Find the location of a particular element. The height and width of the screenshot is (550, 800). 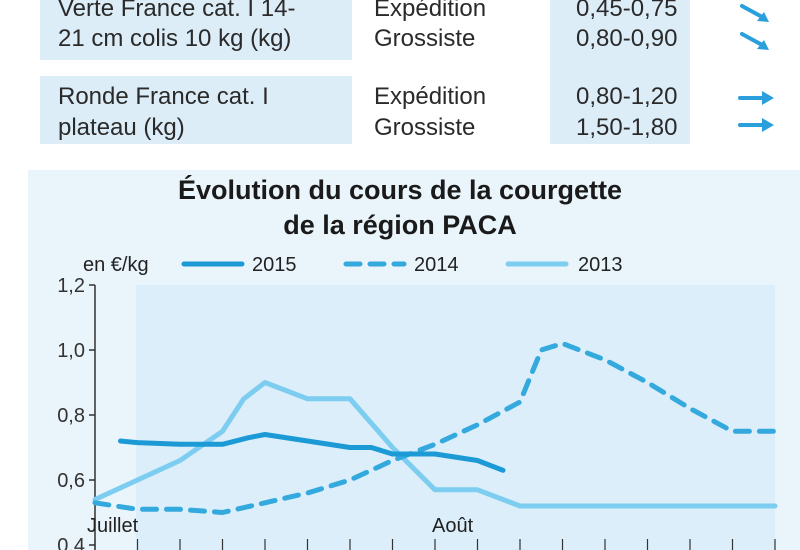

legend-label-2015: 2015 is located at coordinates (274, 265).